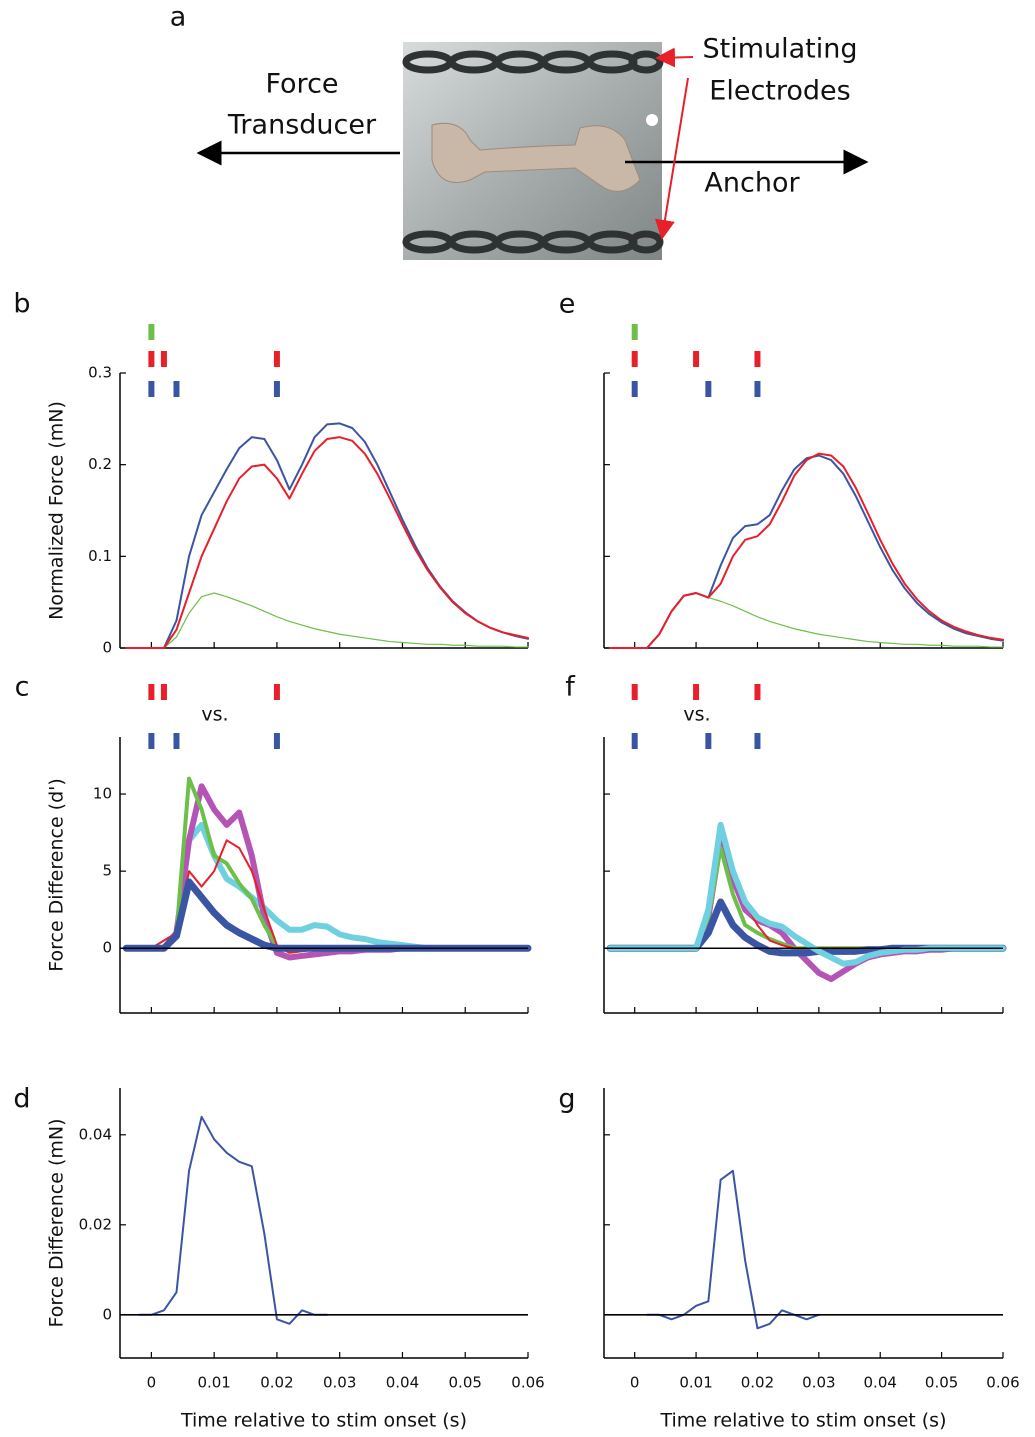  What do you see at coordinates (567, 304) in the screenshot?
I see `panel-label: e` at bounding box center [567, 304].